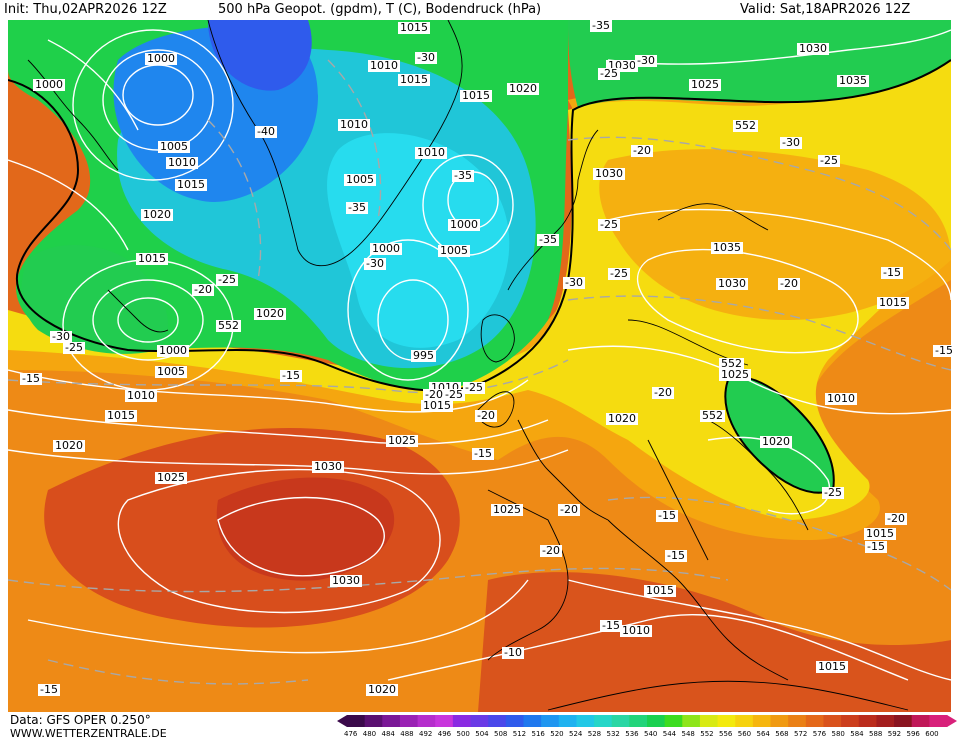  I want to click on data-source-label: Data: GFS OPER 0.250°, so click(80, 720).